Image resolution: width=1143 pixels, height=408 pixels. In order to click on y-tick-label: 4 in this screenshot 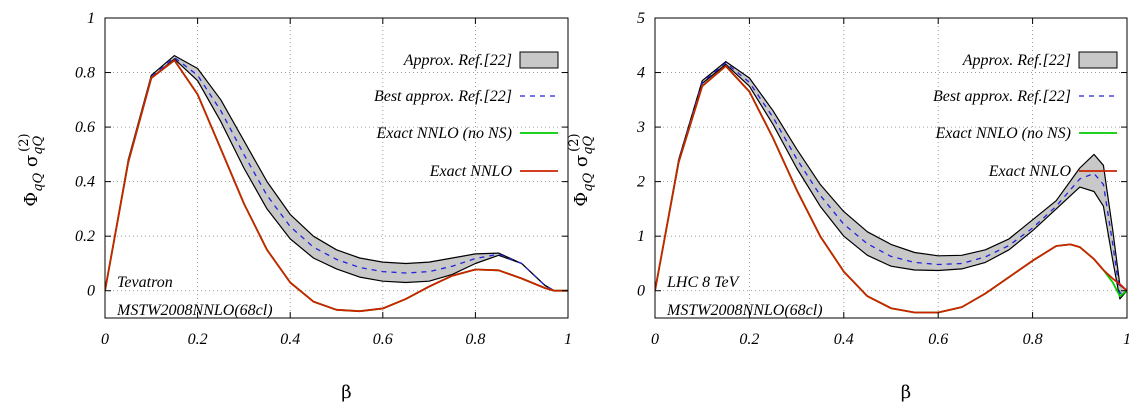, I will do `click(641, 73)`.